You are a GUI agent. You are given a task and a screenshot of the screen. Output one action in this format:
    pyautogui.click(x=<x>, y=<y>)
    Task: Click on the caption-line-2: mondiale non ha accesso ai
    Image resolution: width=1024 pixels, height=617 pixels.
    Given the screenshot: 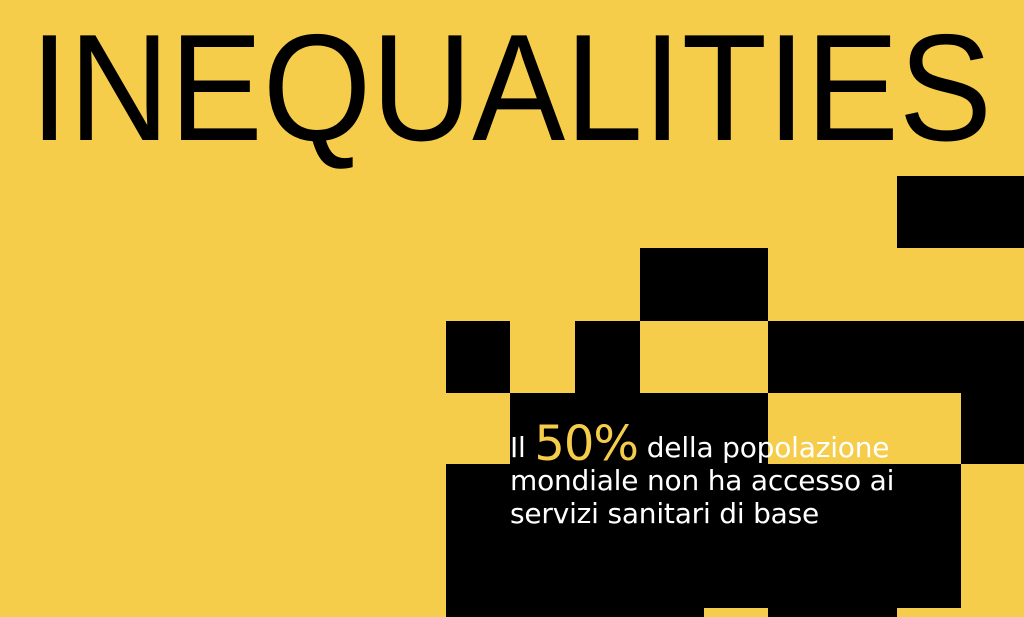 What is the action you would take?
    pyautogui.click(x=702, y=480)
    